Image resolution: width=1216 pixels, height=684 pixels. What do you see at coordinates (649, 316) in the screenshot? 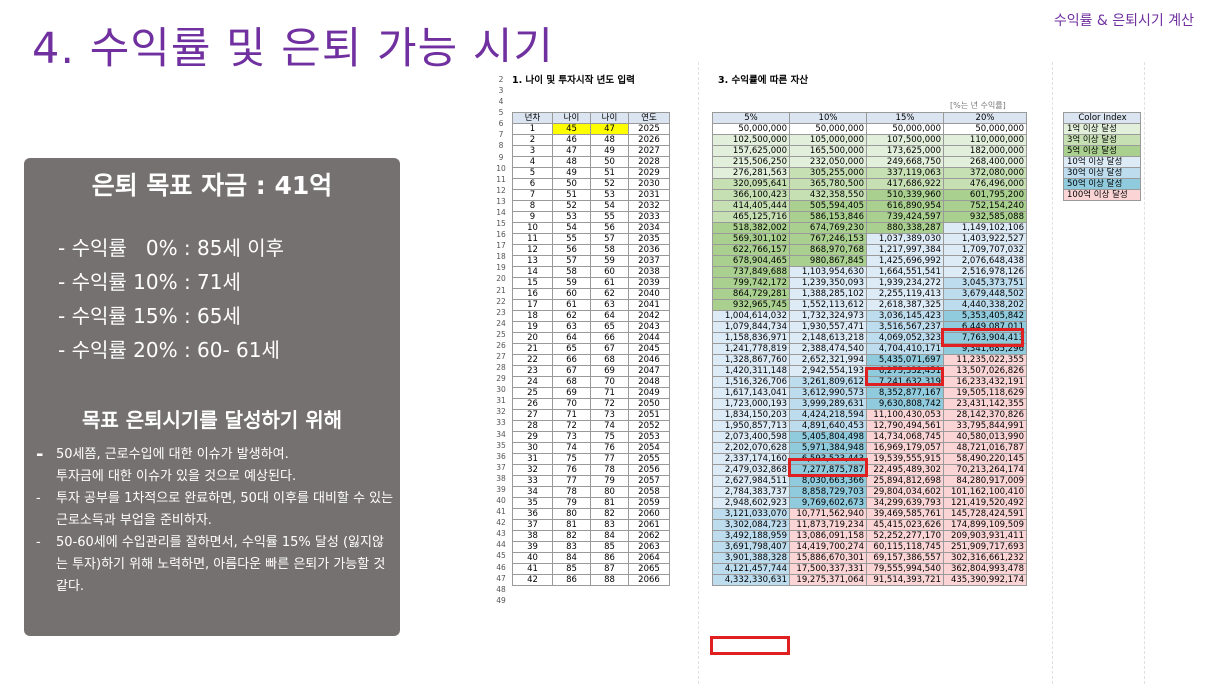
I see `table-cell: 2042` at bounding box center [649, 316].